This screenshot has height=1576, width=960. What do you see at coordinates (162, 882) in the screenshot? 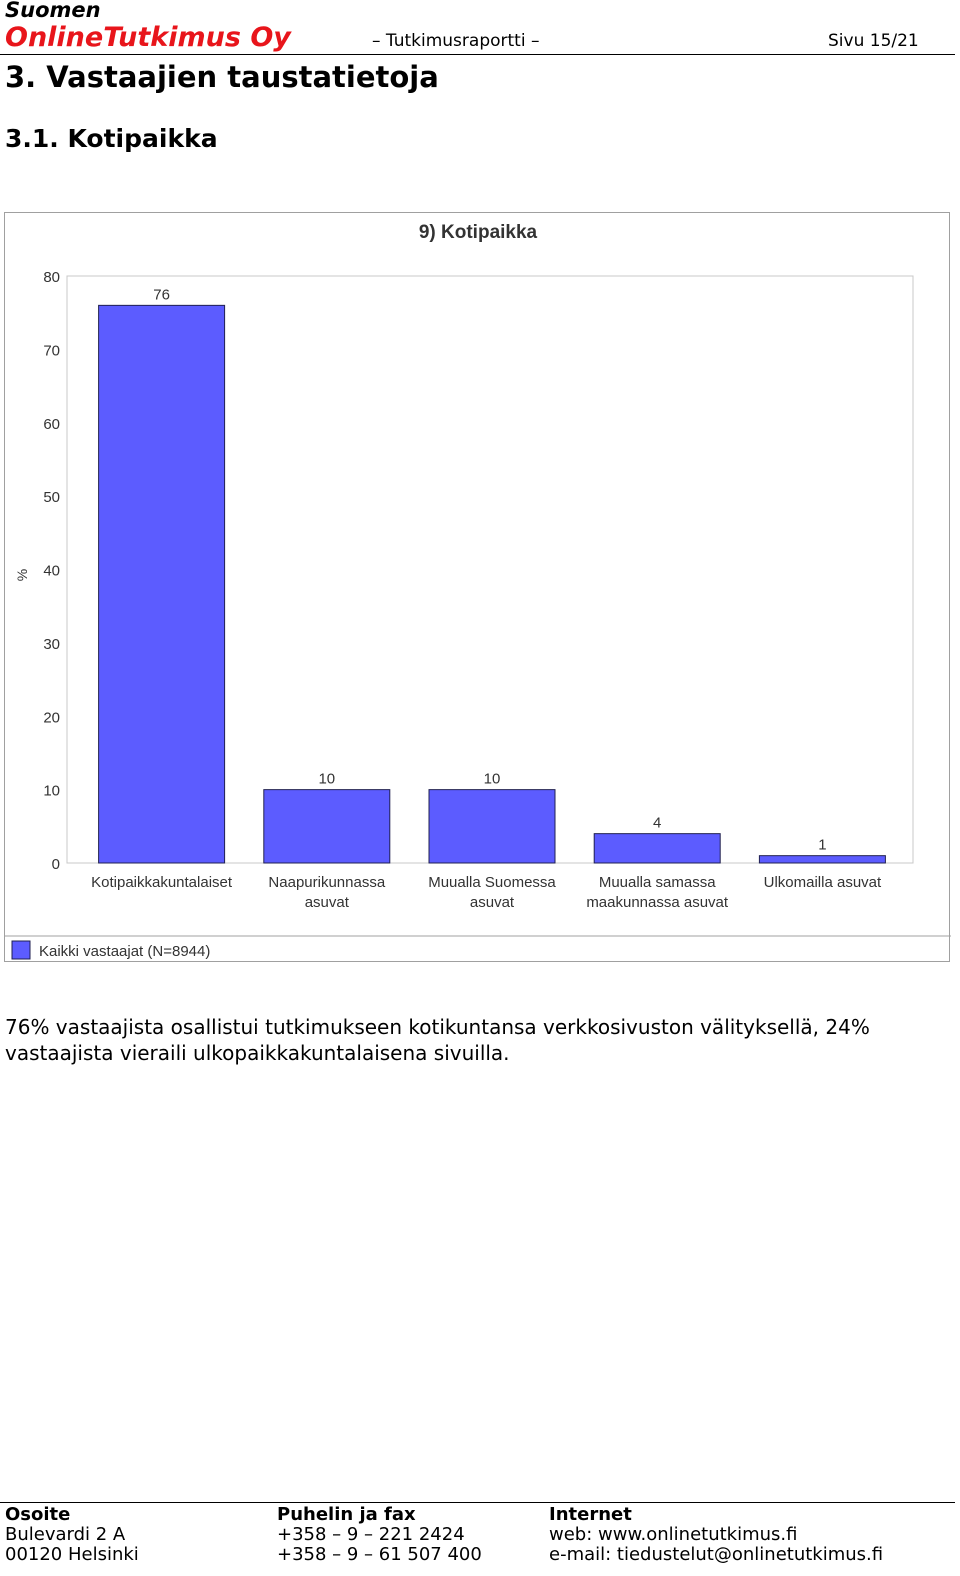
I see `x-tick-label: Kotipaikkakuntalaiset` at bounding box center [162, 882].